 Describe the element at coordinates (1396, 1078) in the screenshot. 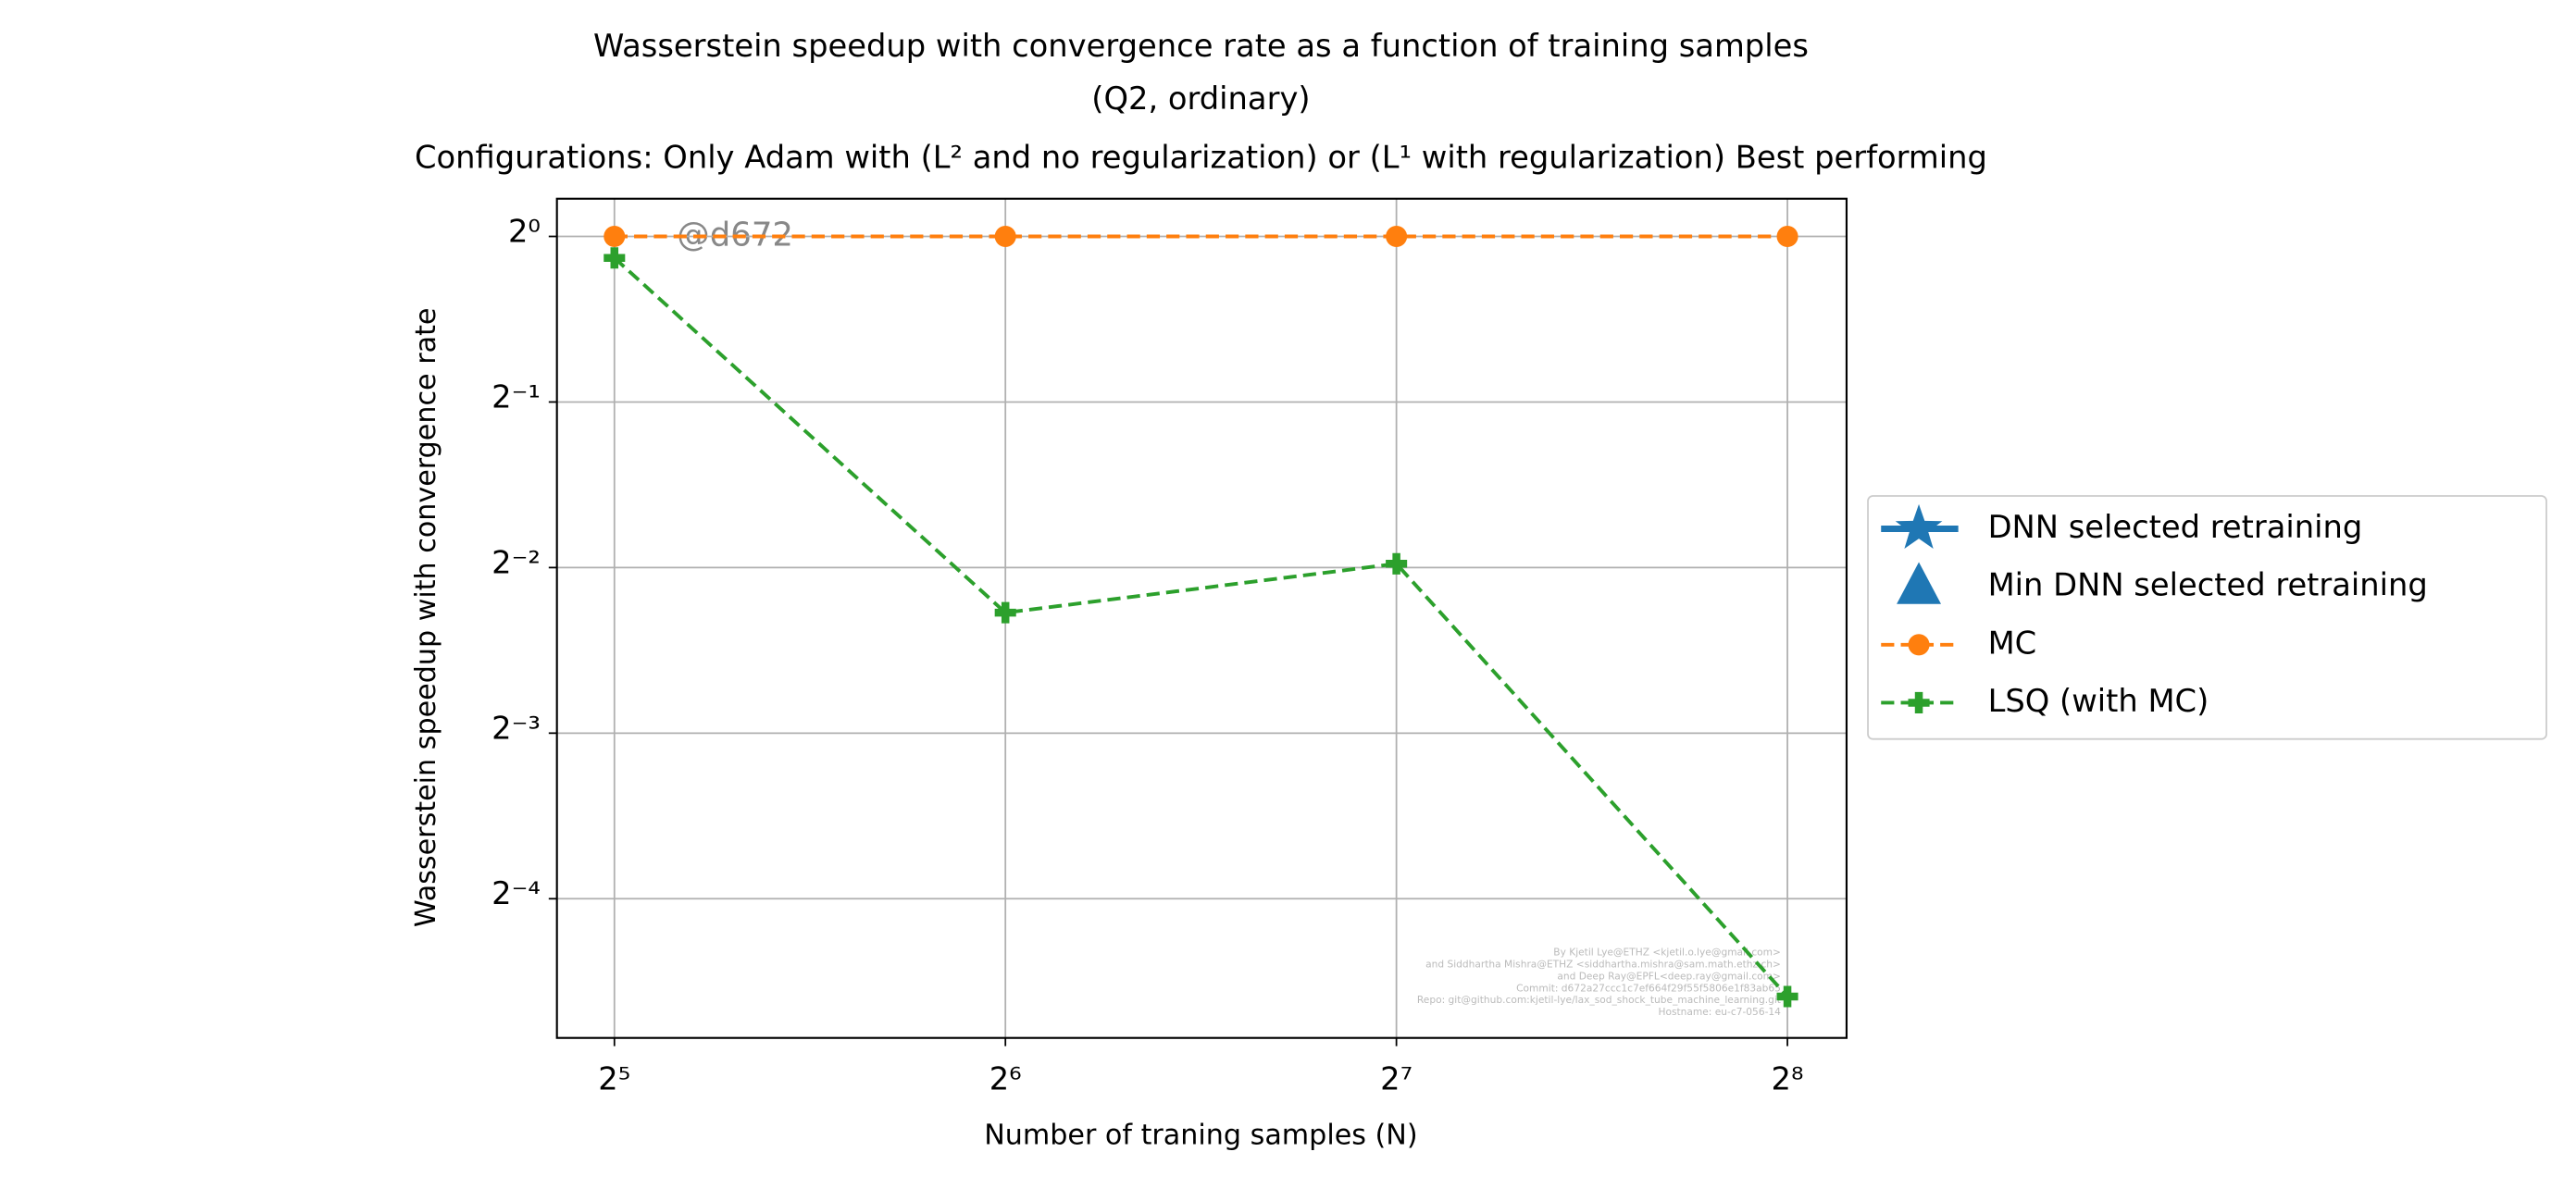

I see `x-tick-label: 2⁷` at that location.